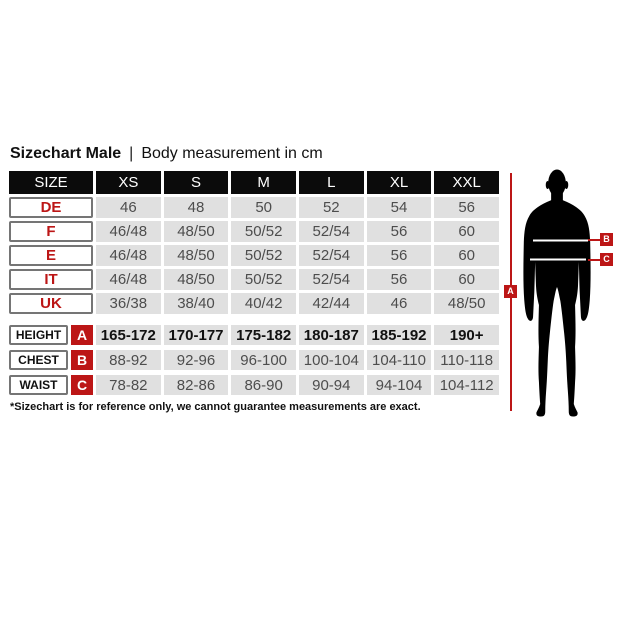  I want to click on cell-chest-l: 100-104, so click(331, 360).